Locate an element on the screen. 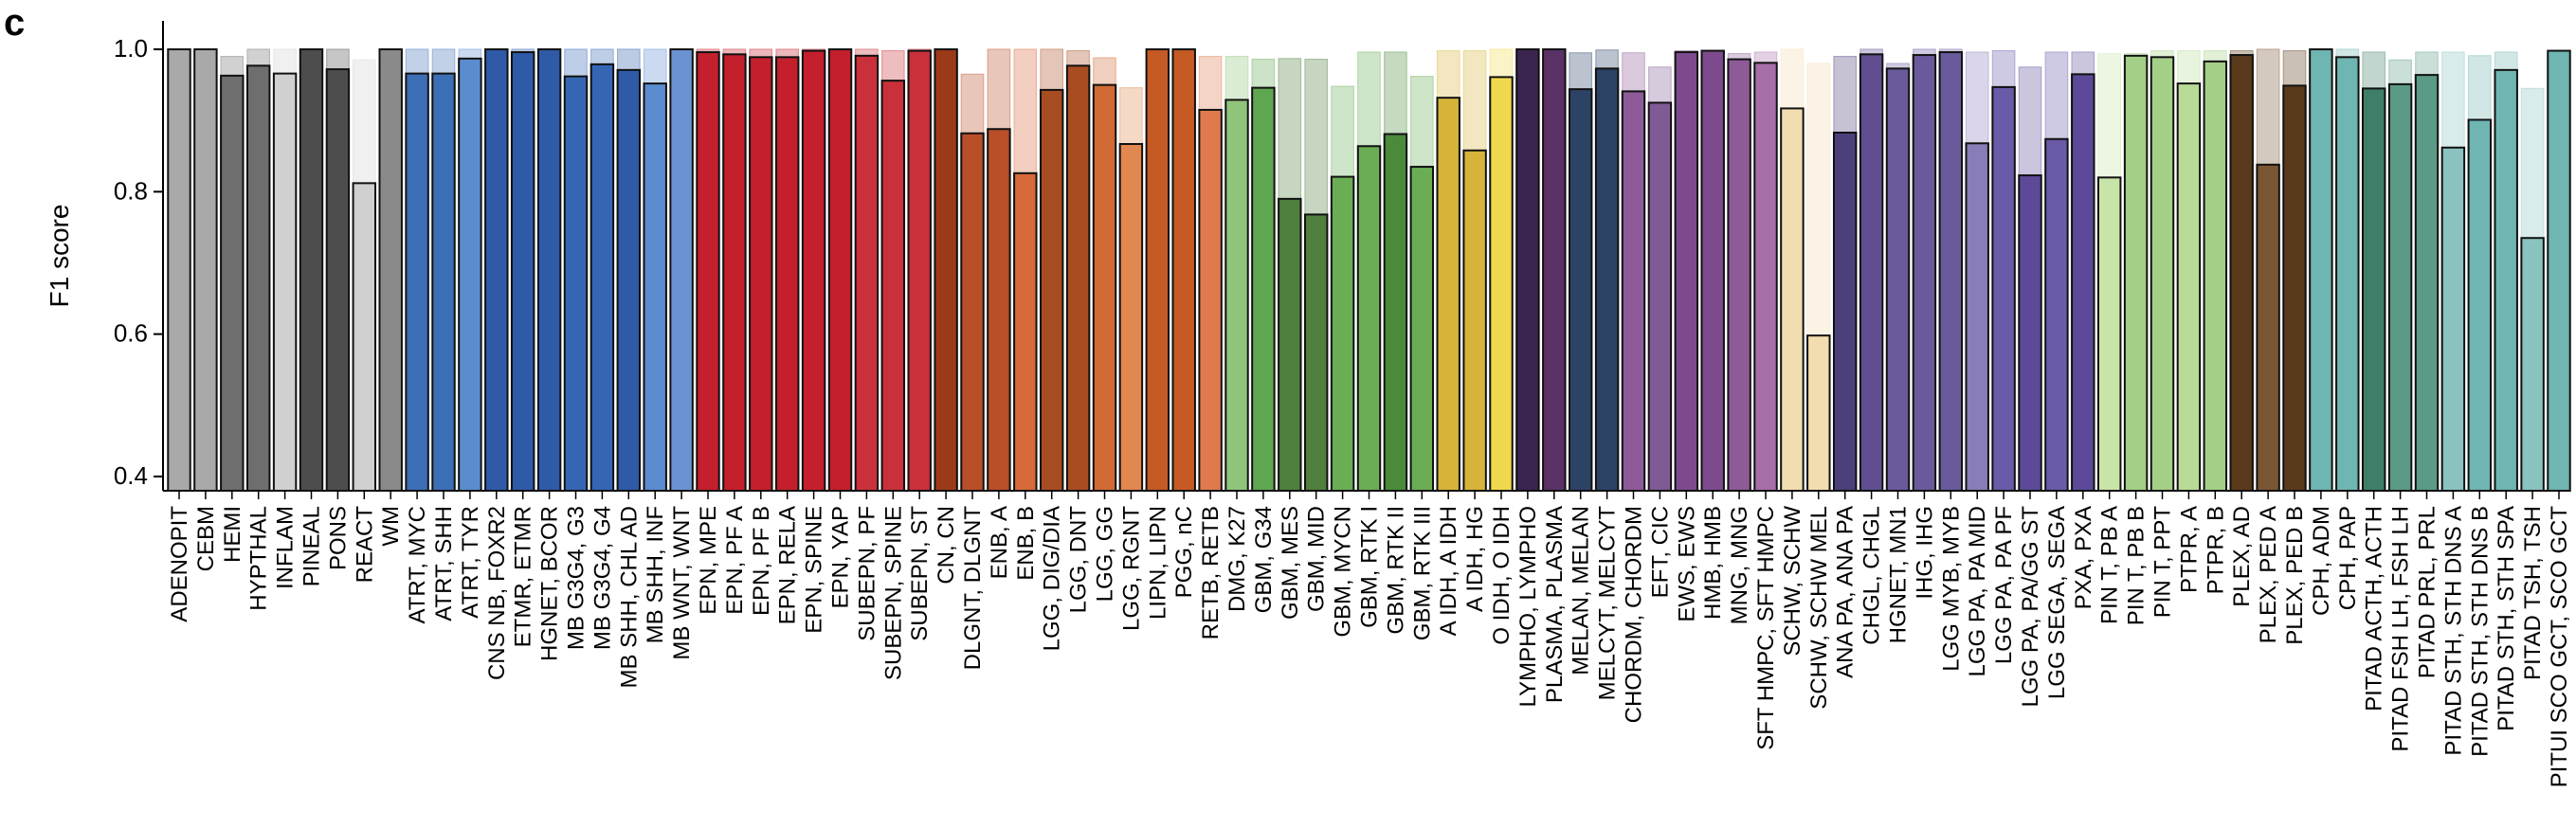 This screenshot has height=828, width=2576. x-tick-label: PIN T, PB B is located at coordinates (2137, 565).